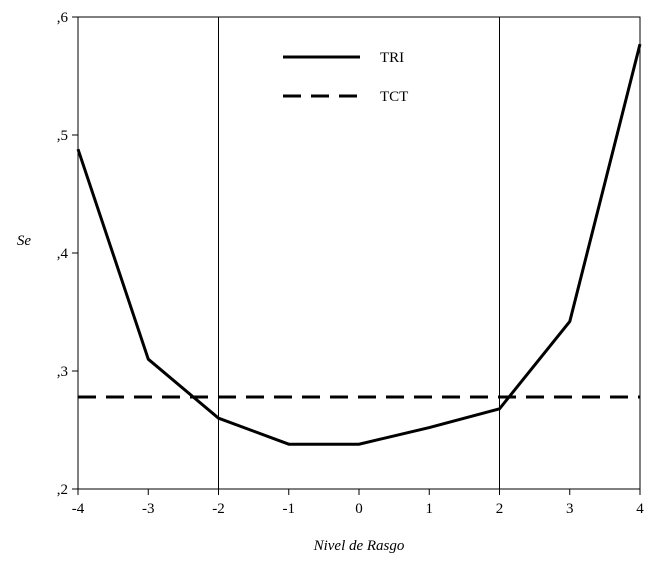  I want to click on x-tick-label: -4, so click(78, 509).